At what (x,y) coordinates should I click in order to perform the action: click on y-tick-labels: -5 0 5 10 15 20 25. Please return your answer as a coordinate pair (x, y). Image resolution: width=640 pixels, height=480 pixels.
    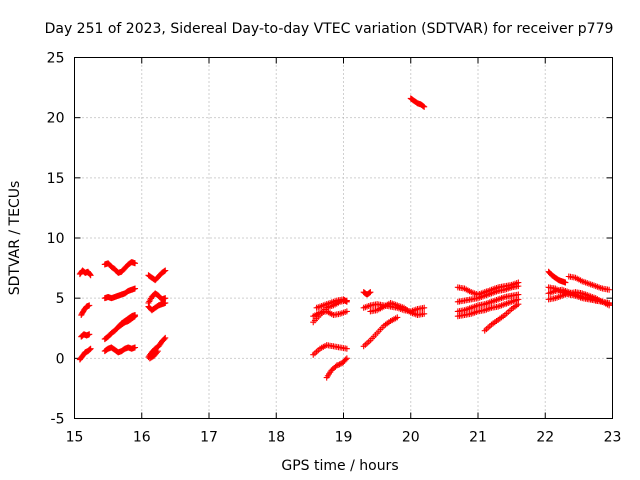
    Looking at the image, I should click on (56, 239).